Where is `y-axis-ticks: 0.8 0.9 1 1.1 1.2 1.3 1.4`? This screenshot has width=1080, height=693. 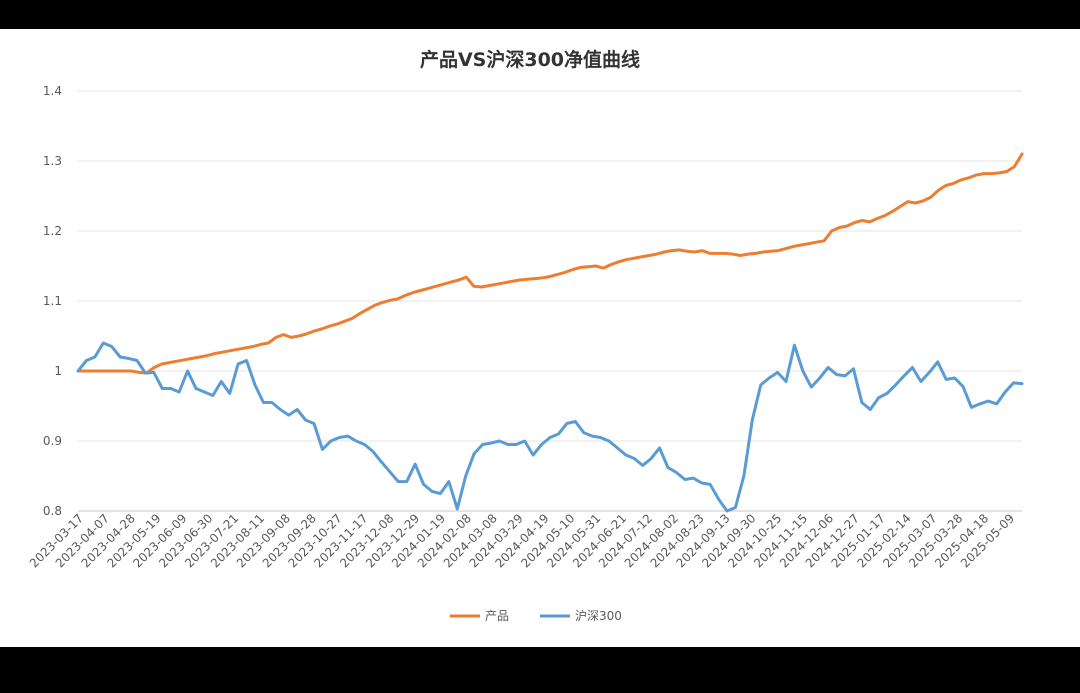 y-axis-ticks: 0.8 0.9 1 1.1 1.2 1.3 1.4 is located at coordinates (52, 301).